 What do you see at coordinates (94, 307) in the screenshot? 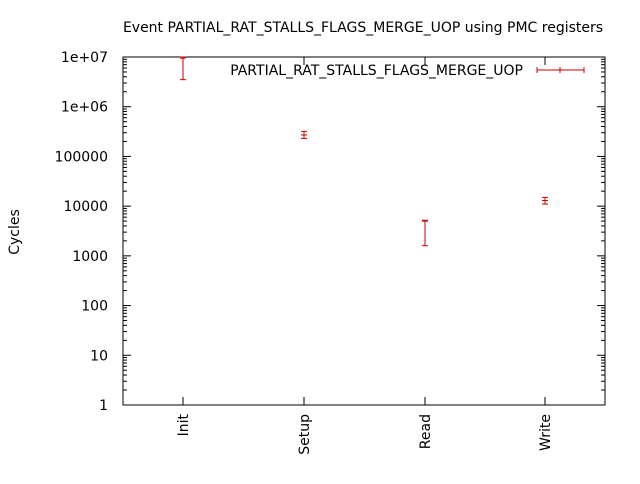
I see `y-tick-label: 100` at bounding box center [94, 307].